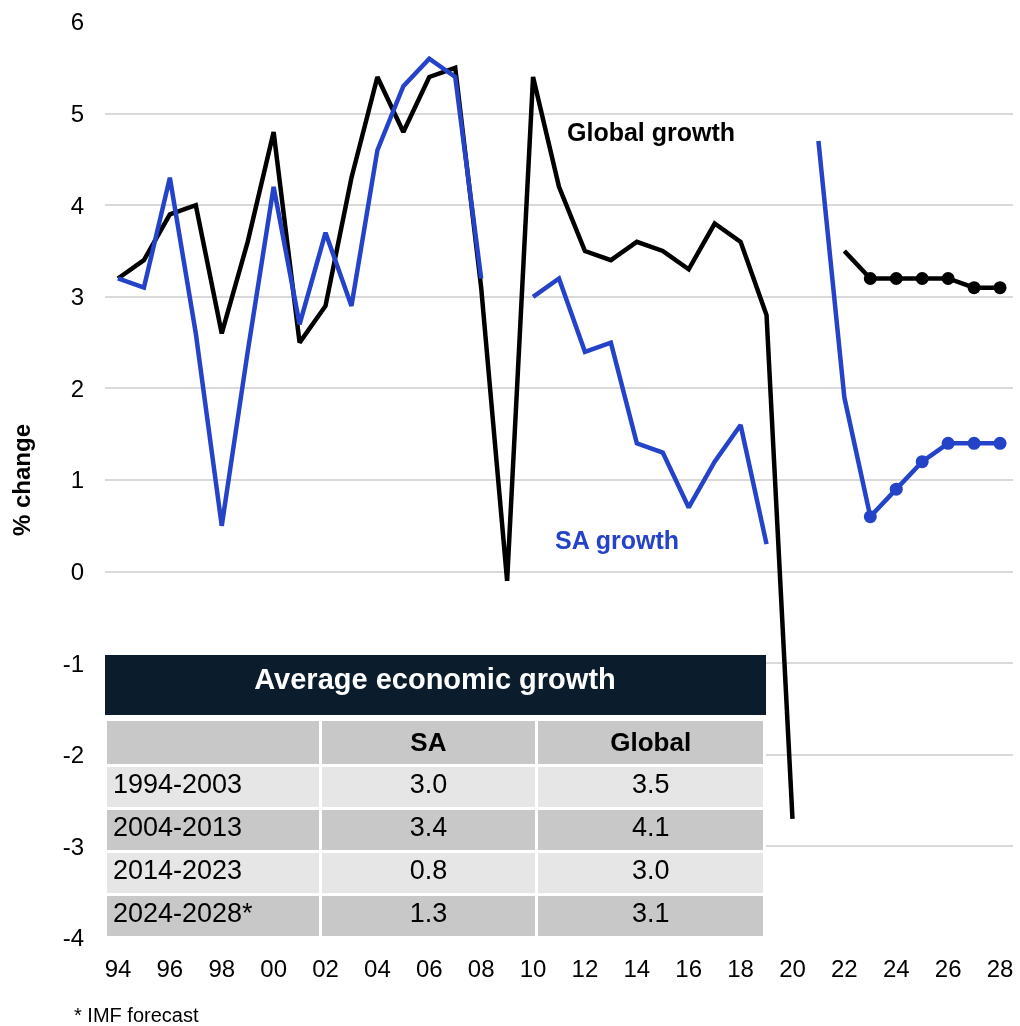 The image size is (1020, 1026). What do you see at coordinates (170, 968) in the screenshot?
I see `x-tick-label: 96` at bounding box center [170, 968].